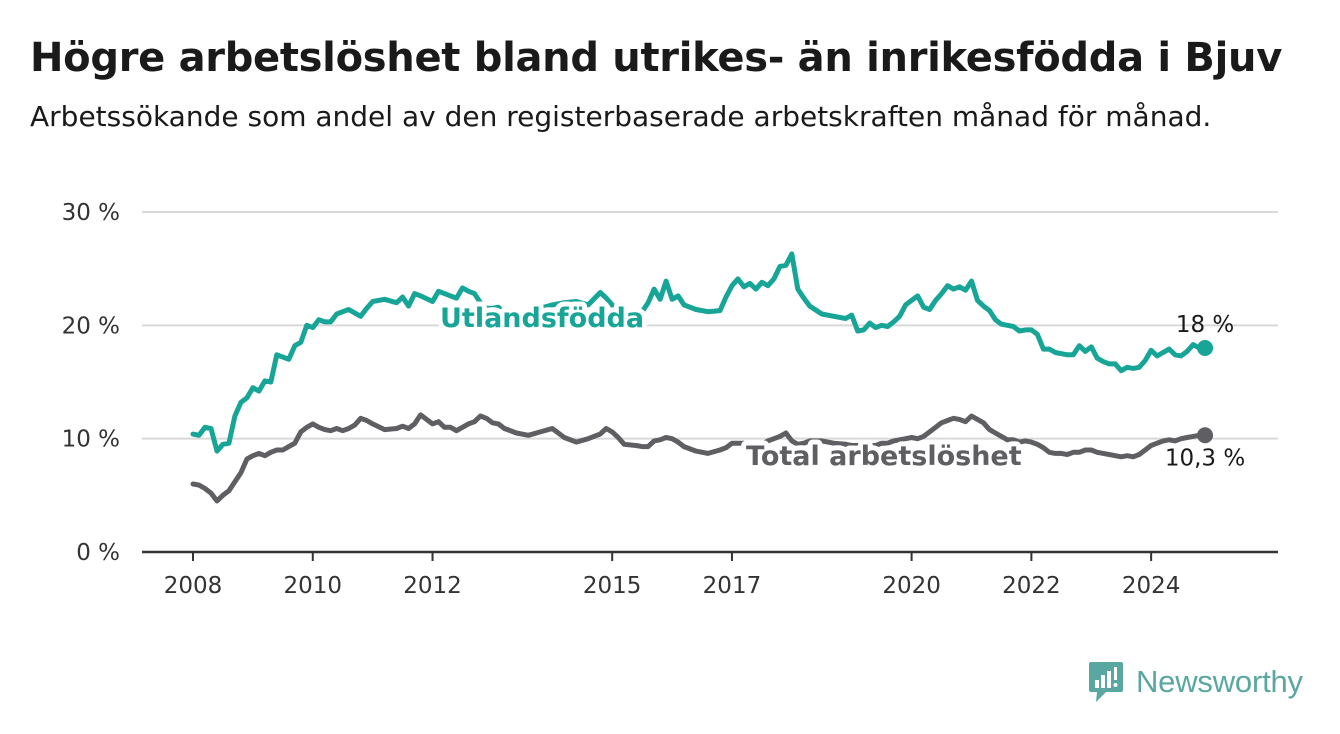 Image resolution: width=1340 pixels, height=734 pixels. I want to click on x-axis: 2008 2010 2012 2015 2017 2020 2022 2024, so click(710, 574).